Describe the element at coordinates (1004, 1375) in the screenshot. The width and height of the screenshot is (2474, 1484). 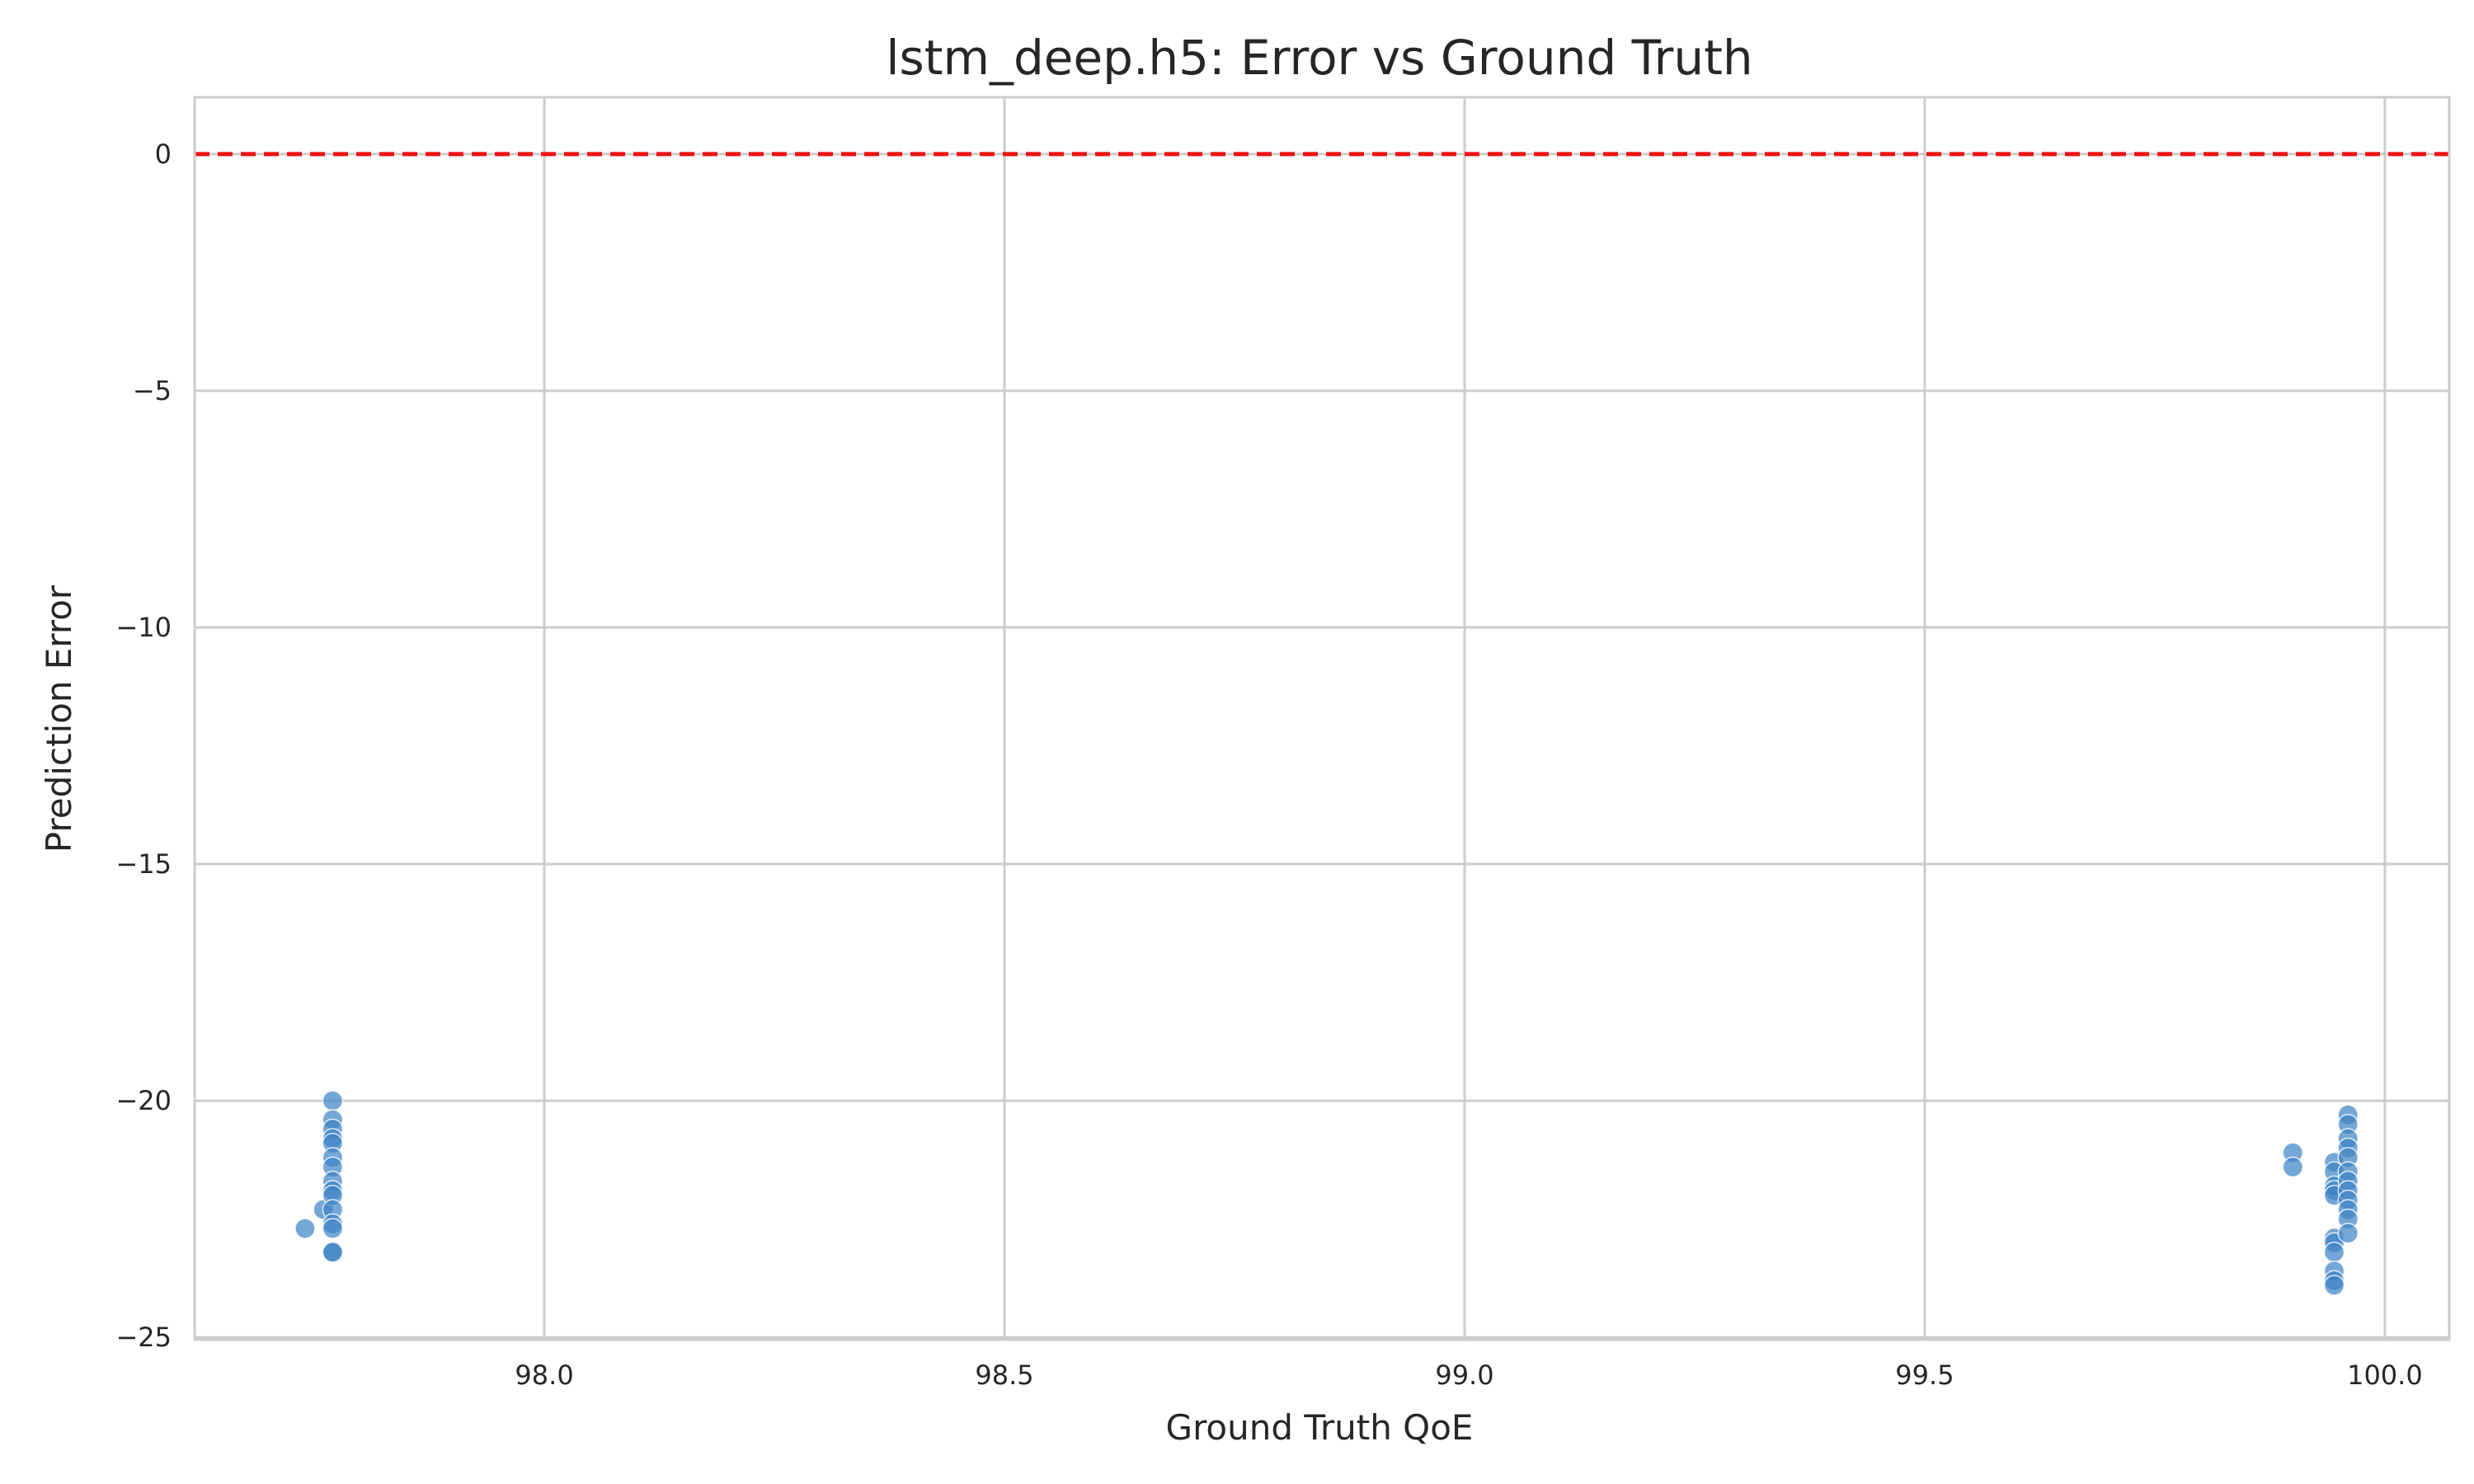
I see `x-tick-label: 98.5` at that location.